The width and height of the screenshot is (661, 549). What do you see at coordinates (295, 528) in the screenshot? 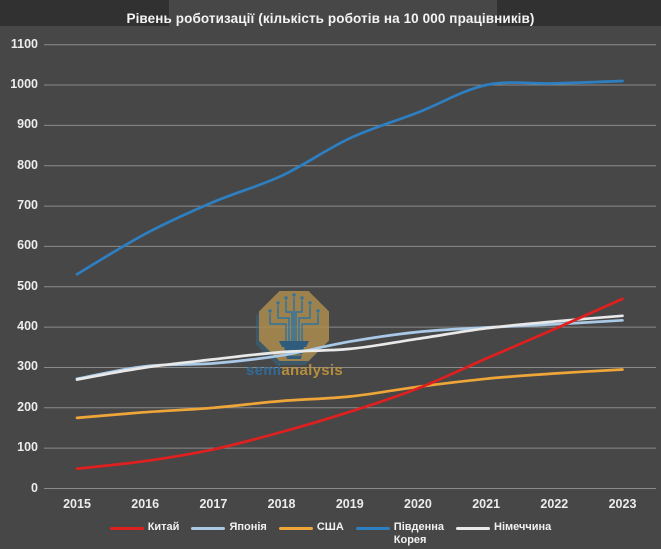
I see `legend-swatch-usa` at bounding box center [295, 528].